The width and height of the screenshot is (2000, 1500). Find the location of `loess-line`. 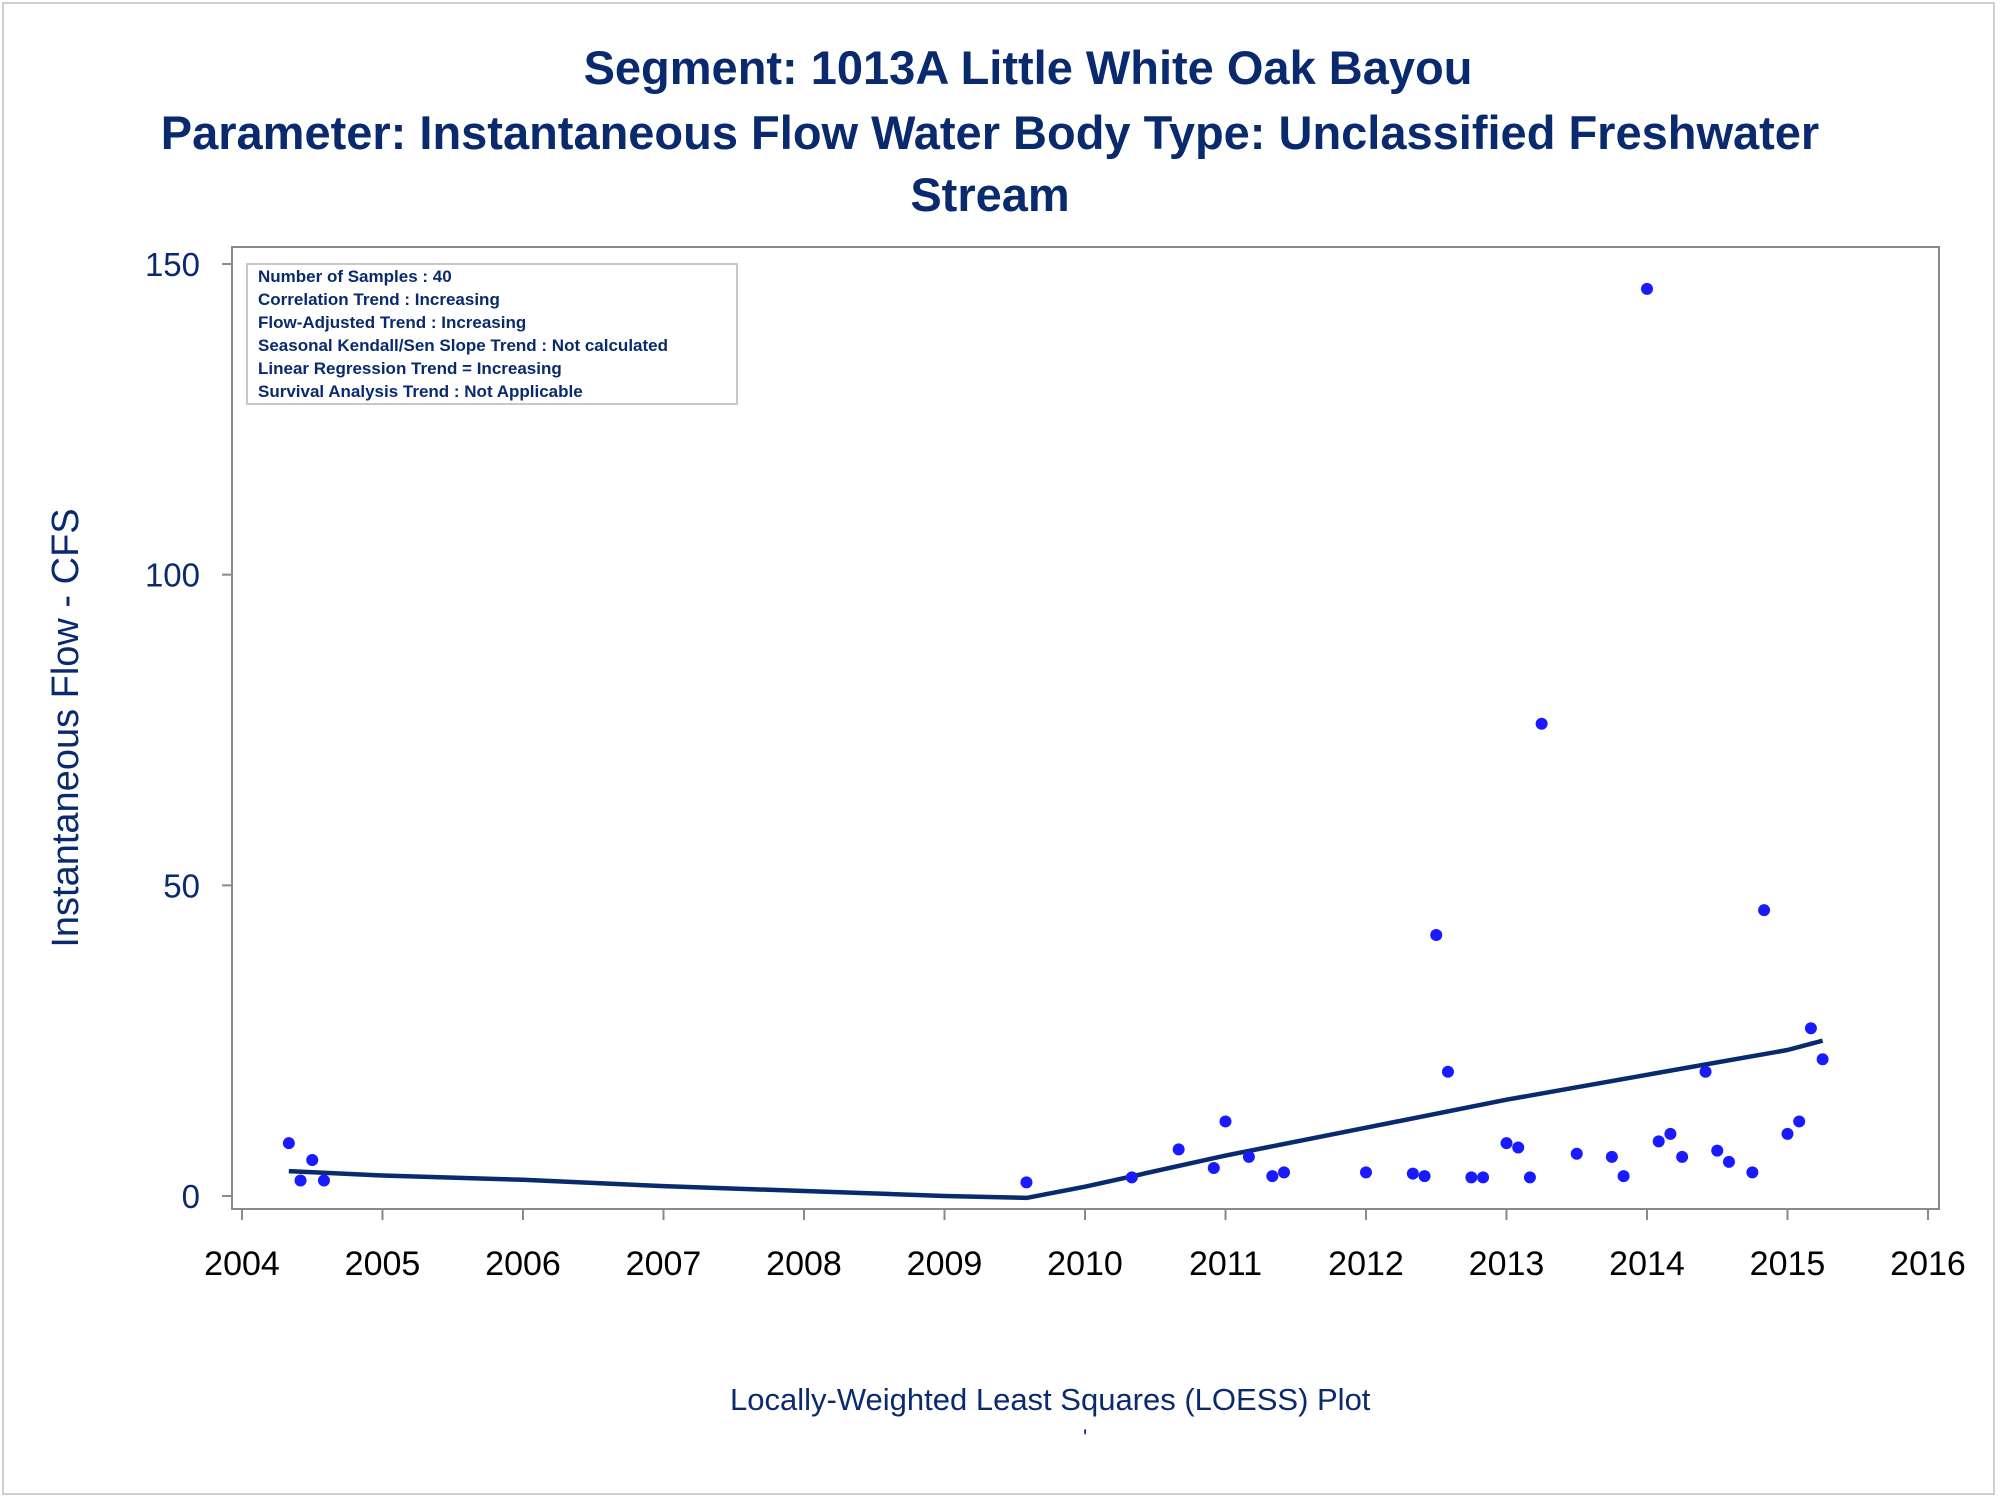

loess-line is located at coordinates (1056, 1119).